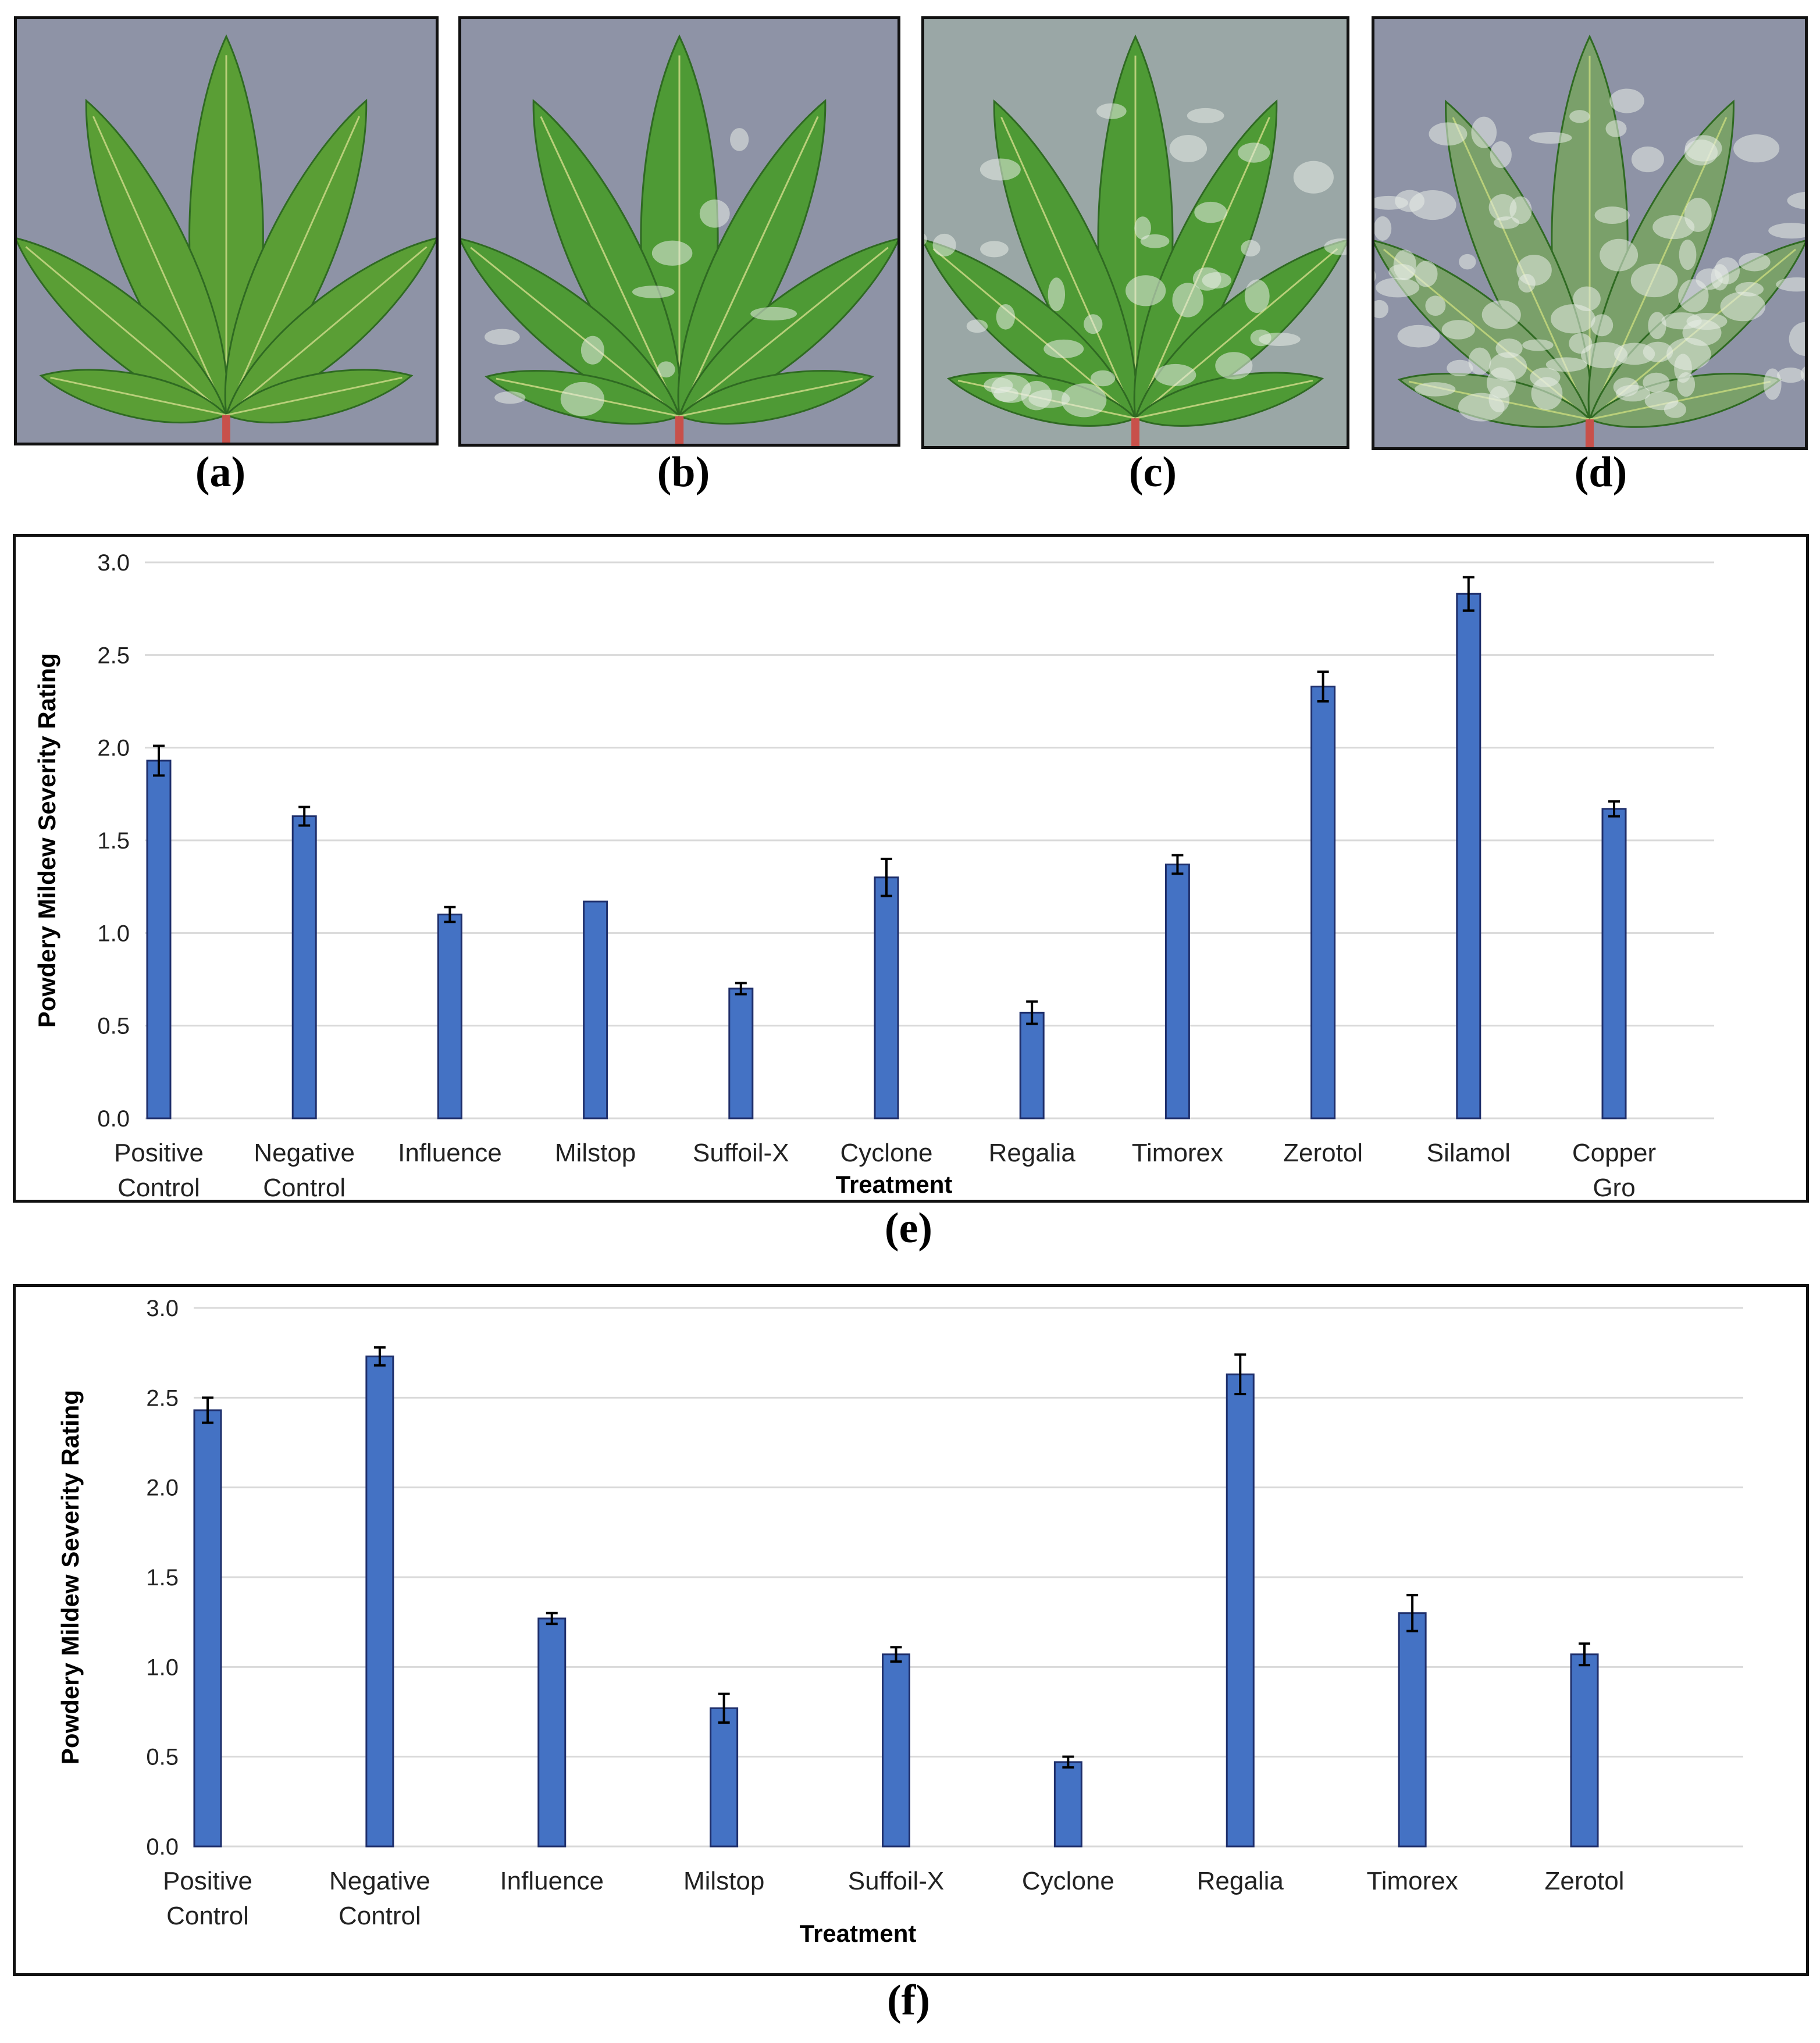 The image size is (1820, 2043). What do you see at coordinates (1614, 1153) in the screenshot?
I see `x-category-label: Copper` at bounding box center [1614, 1153].